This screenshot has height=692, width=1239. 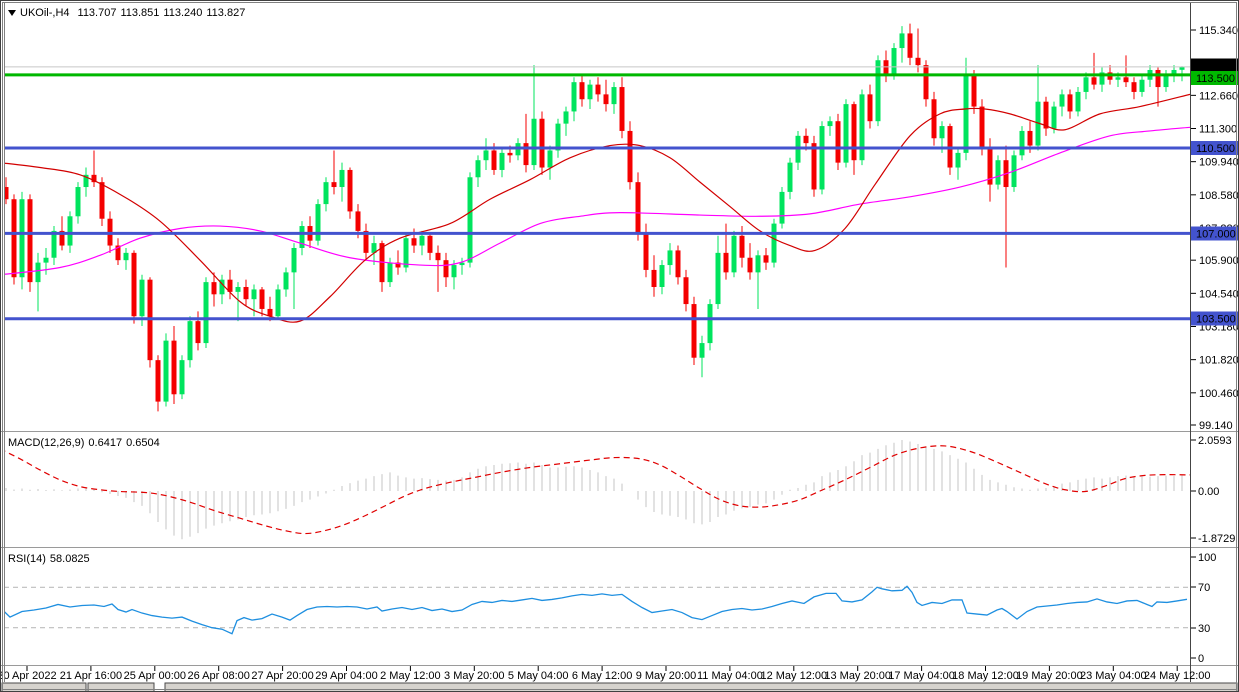 I want to click on time-tick-label: 20 Apr 2022, so click(x=28, y=676).